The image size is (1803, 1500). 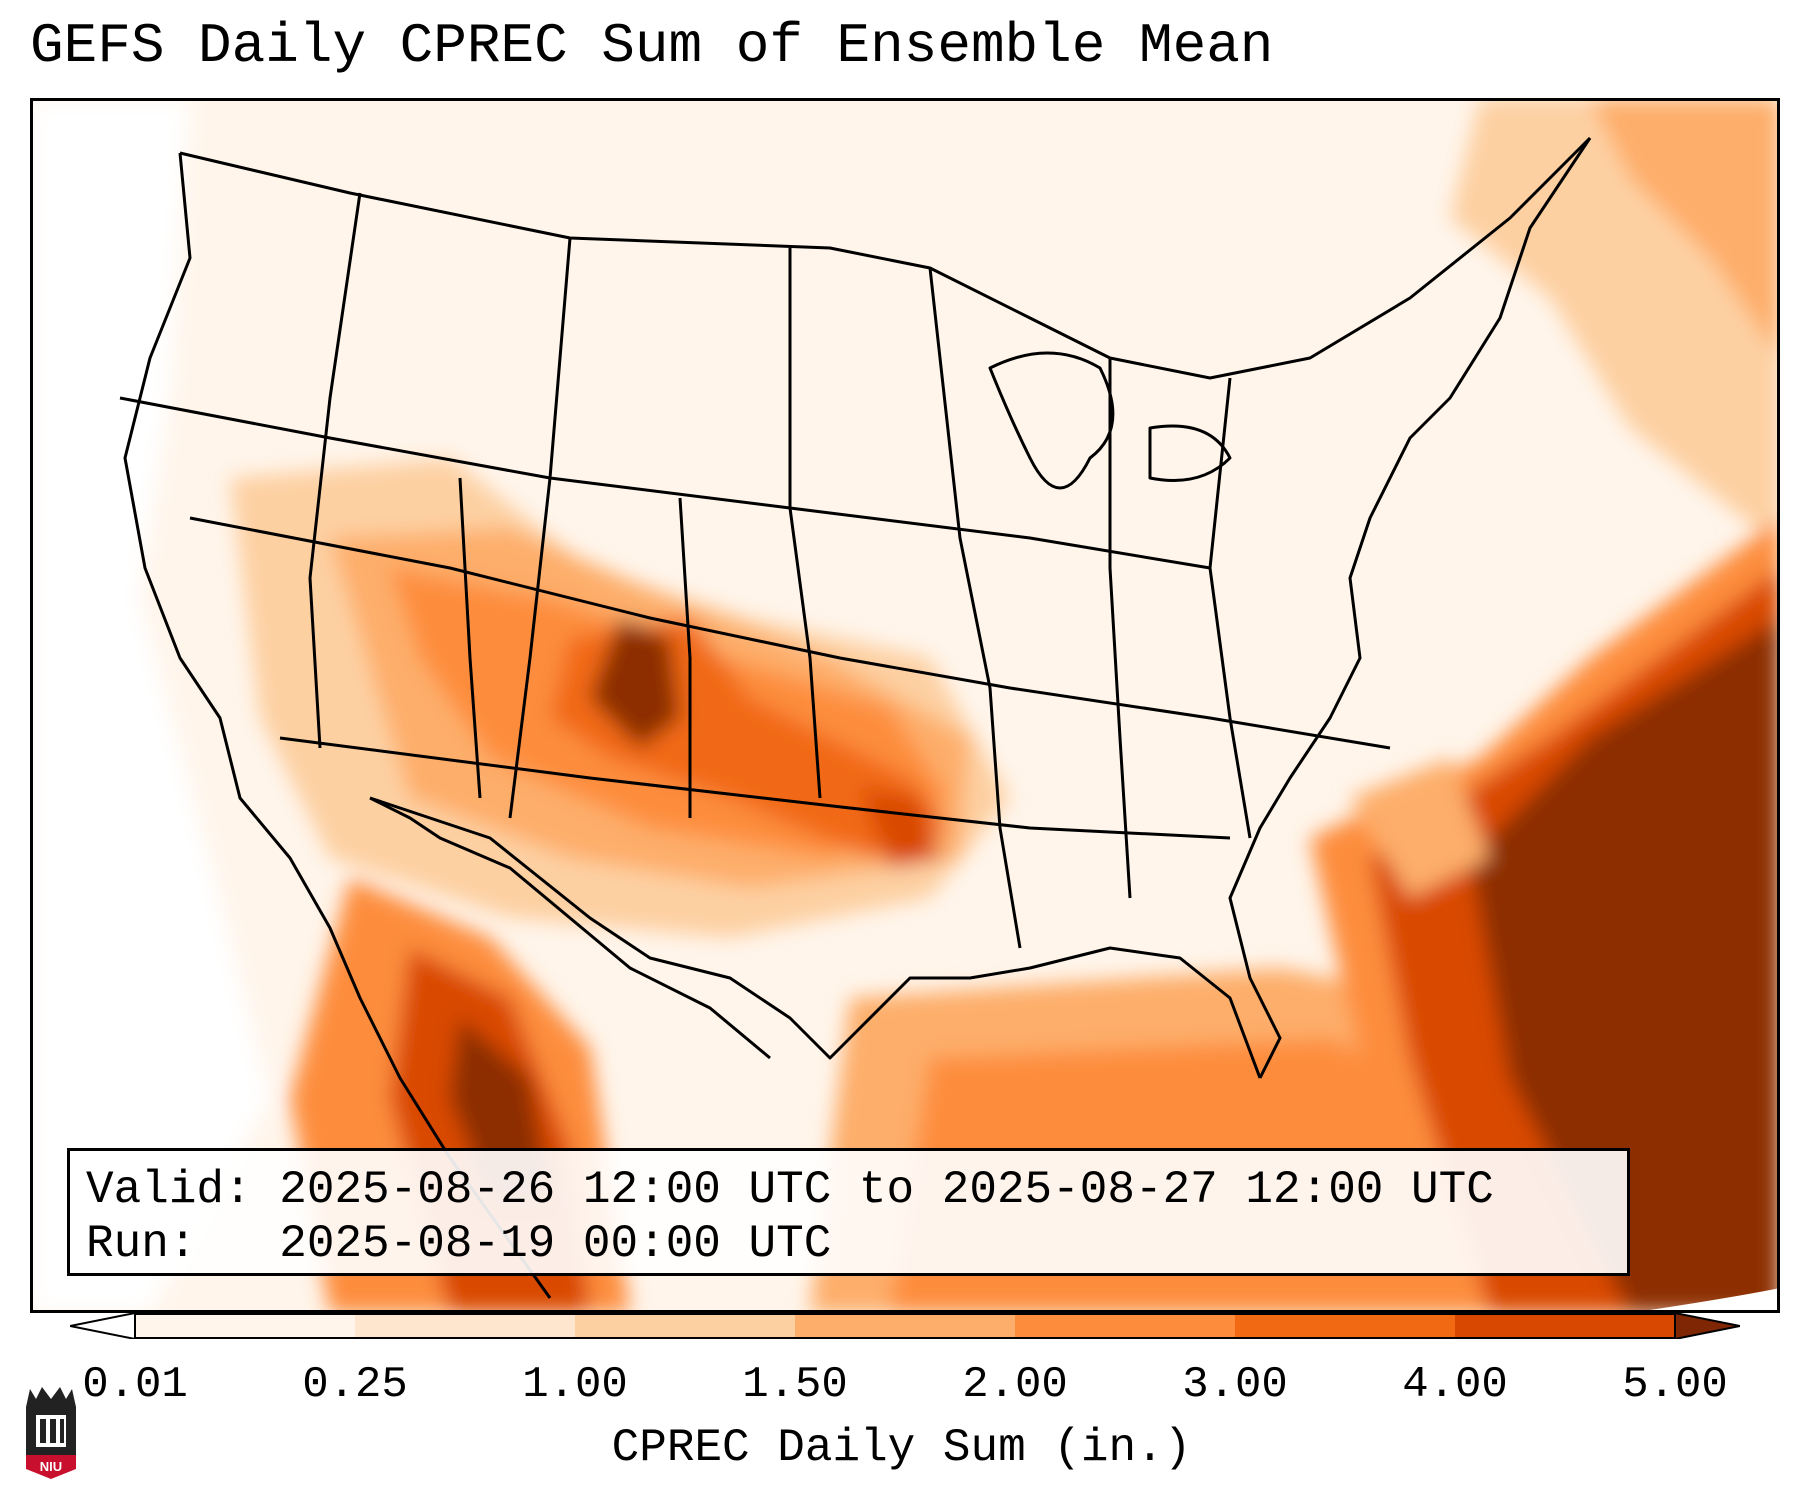 What do you see at coordinates (1015, 1385) in the screenshot?
I see `colorbar-tick-label: 2.00` at bounding box center [1015, 1385].